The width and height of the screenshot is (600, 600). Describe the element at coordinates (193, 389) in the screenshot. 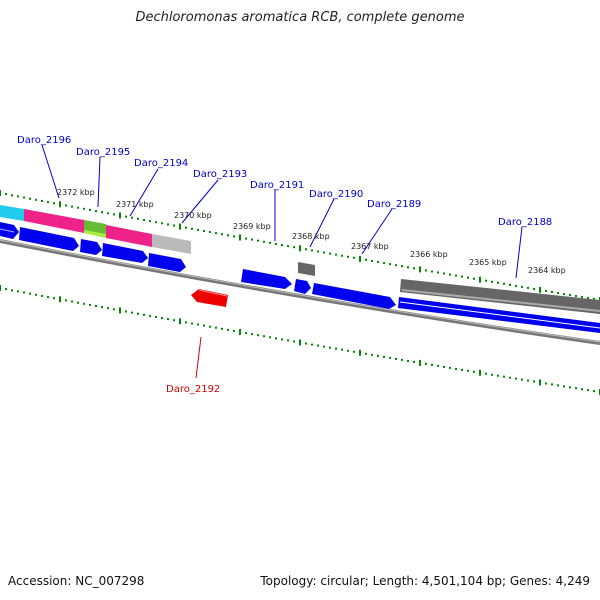

I see `gene-label-daro-2192: Daro_2192` at that location.